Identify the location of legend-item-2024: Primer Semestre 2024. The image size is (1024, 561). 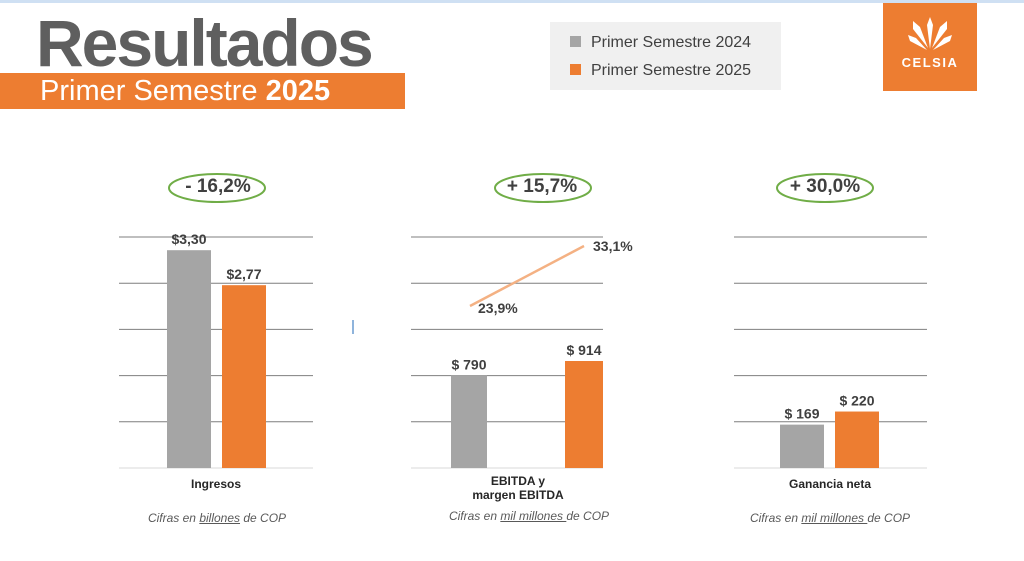
(660, 43).